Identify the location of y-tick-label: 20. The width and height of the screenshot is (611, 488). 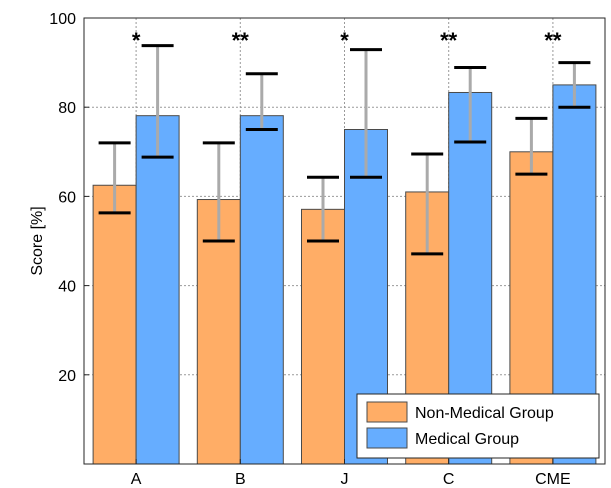
(67, 376).